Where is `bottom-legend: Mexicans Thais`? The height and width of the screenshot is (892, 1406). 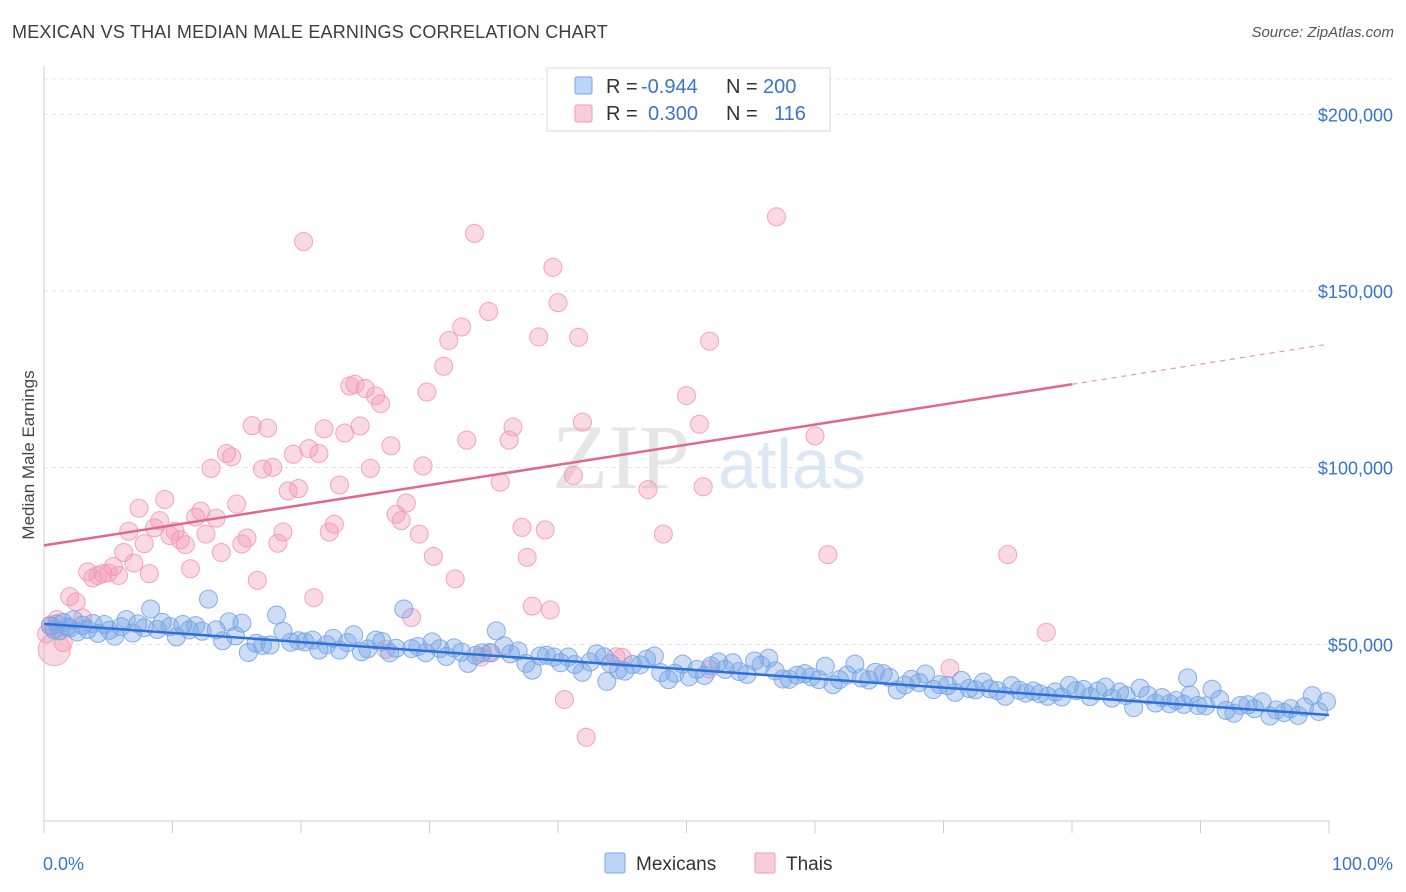 bottom-legend: Mexicans Thais is located at coordinates (718, 863).